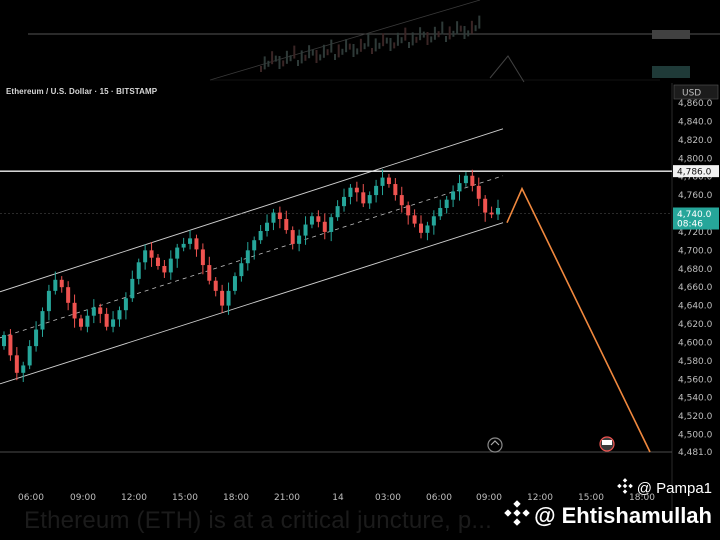 This screenshot has height=540, width=720. Describe the element at coordinates (695, 159) in the screenshot. I see `price-tick-label: 4,800.0` at that location.